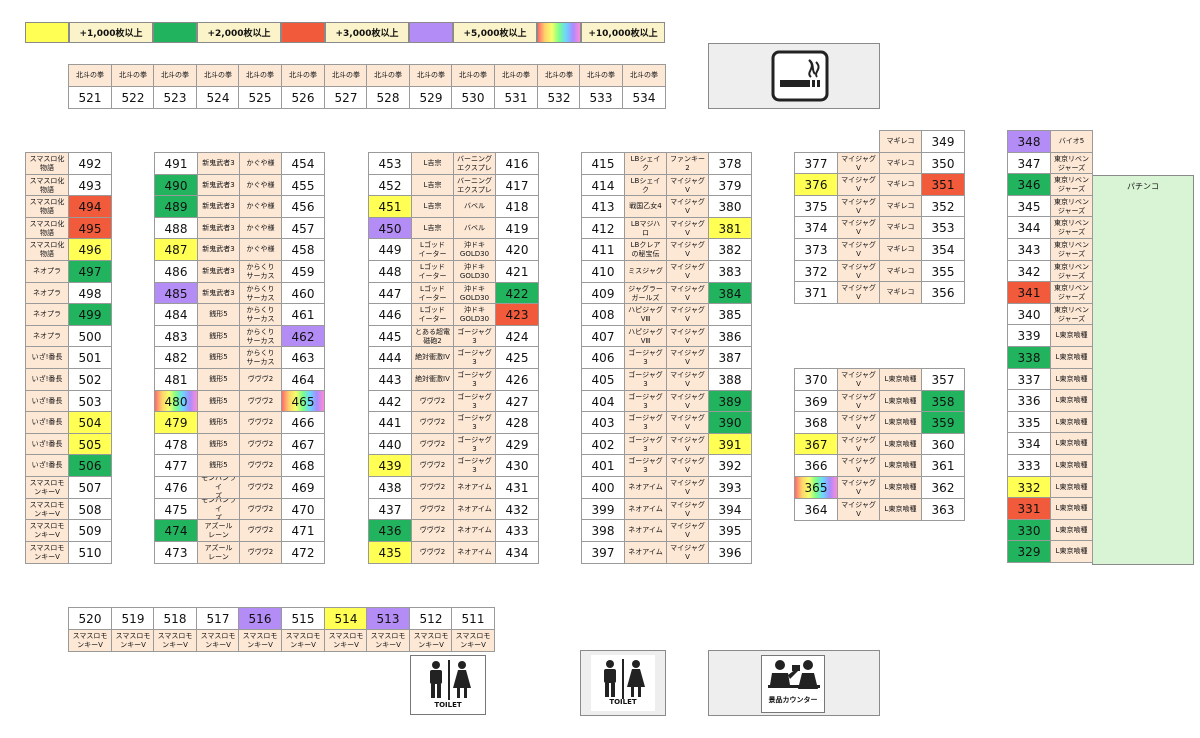 This screenshot has width=1200, height=738. I want to click on machine-number-cell: 347, so click(1029, 163).